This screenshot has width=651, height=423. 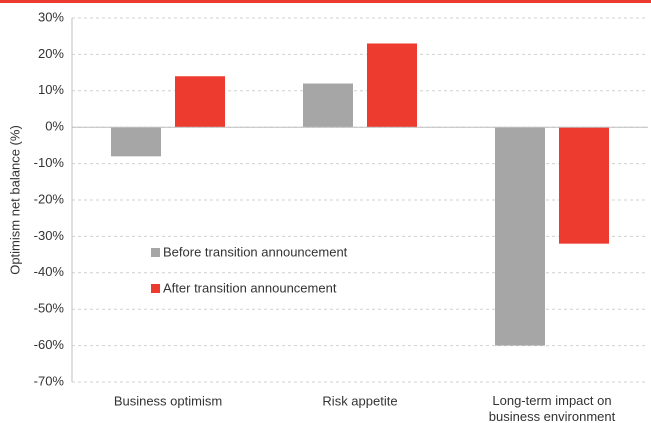 What do you see at coordinates (51, 16) in the screenshot?
I see `y-tick-label: 30%` at bounding box center [51, 16].